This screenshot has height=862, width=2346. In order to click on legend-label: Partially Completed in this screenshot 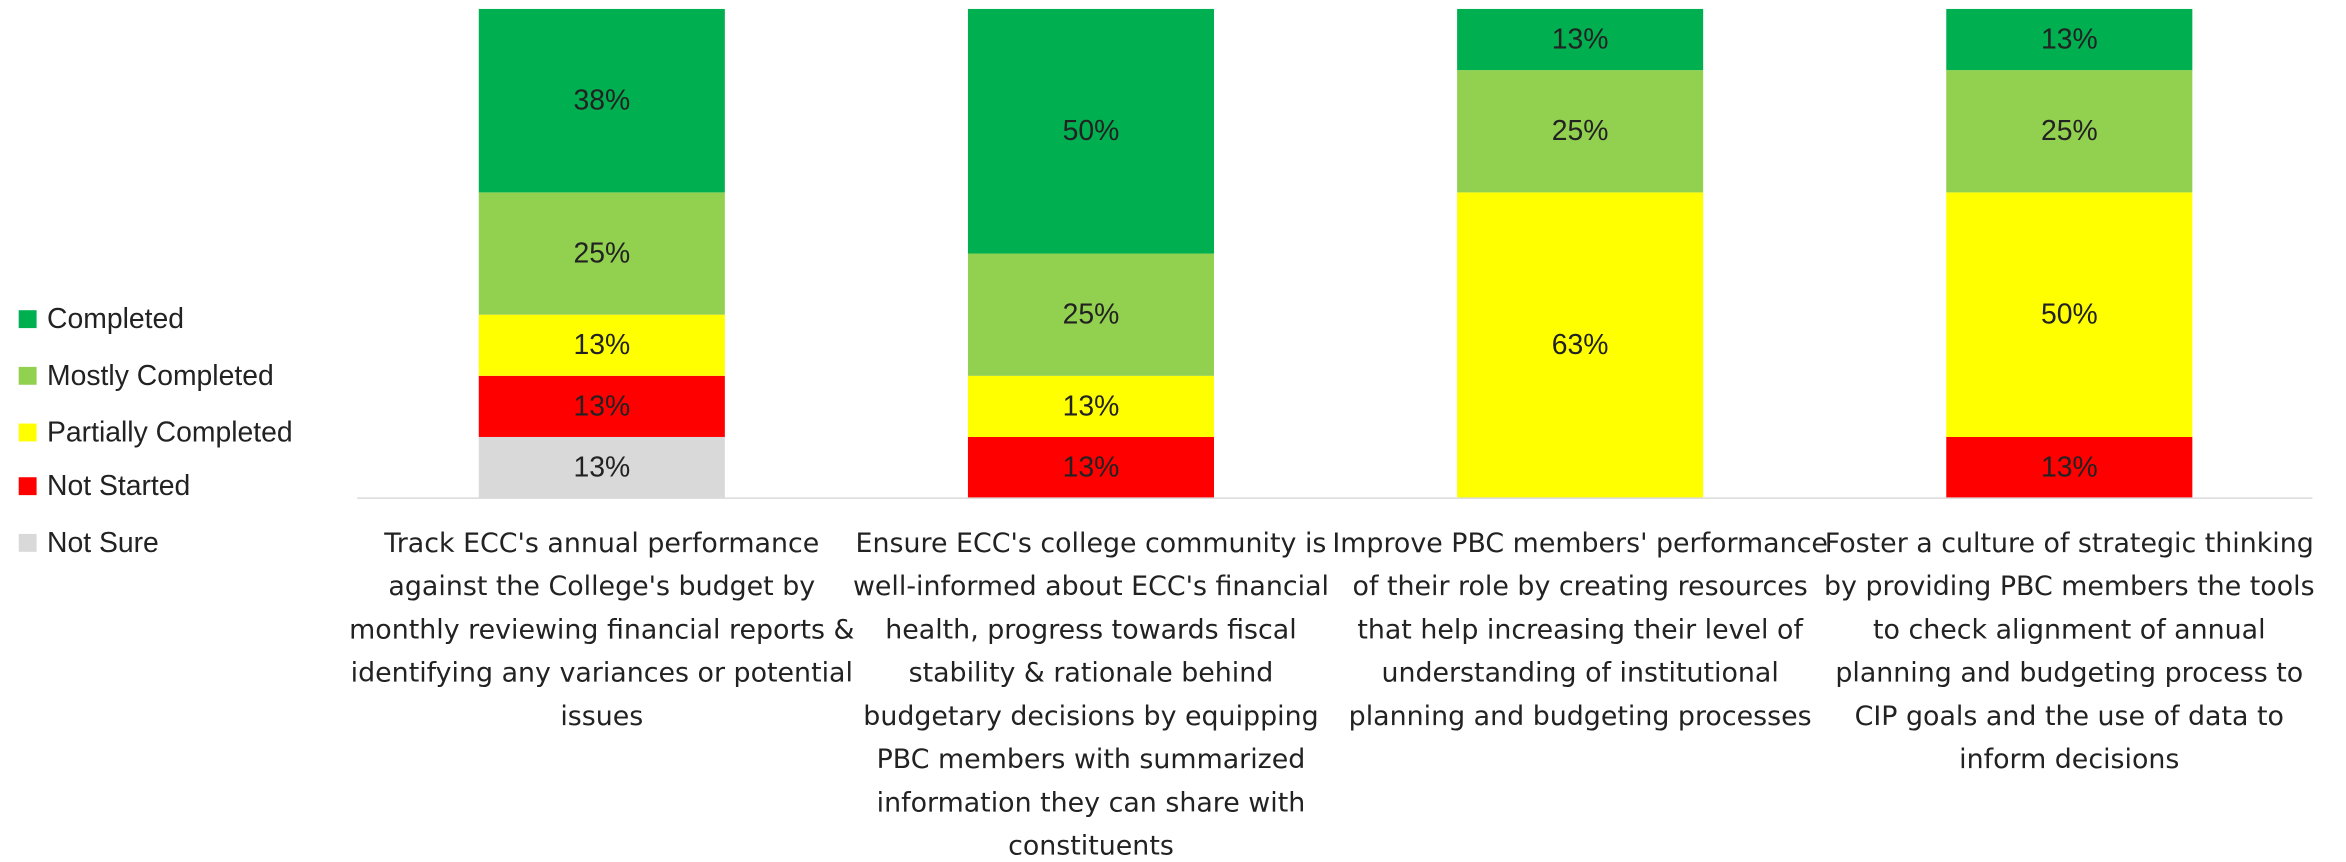, I will do `click(170, 432)`.